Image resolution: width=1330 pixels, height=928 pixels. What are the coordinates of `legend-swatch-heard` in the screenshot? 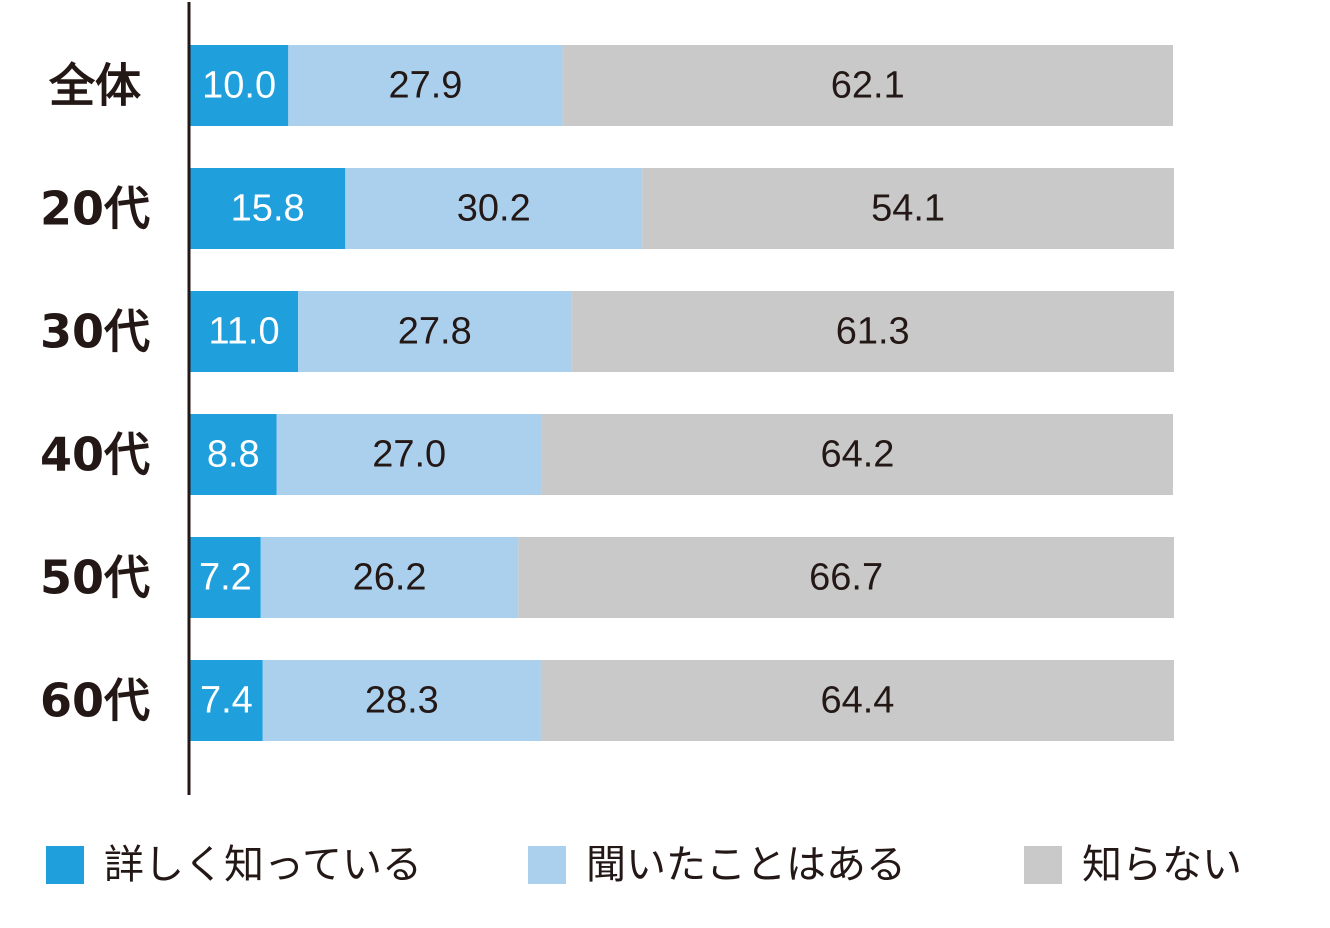 It's located at (547, 865).